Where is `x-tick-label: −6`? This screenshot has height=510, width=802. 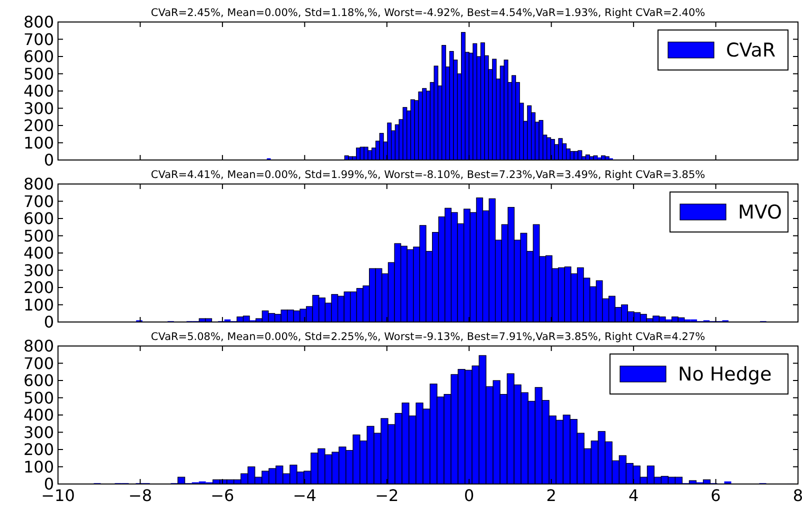
x-tick-label: −6 is located at coordinates (222, 495).